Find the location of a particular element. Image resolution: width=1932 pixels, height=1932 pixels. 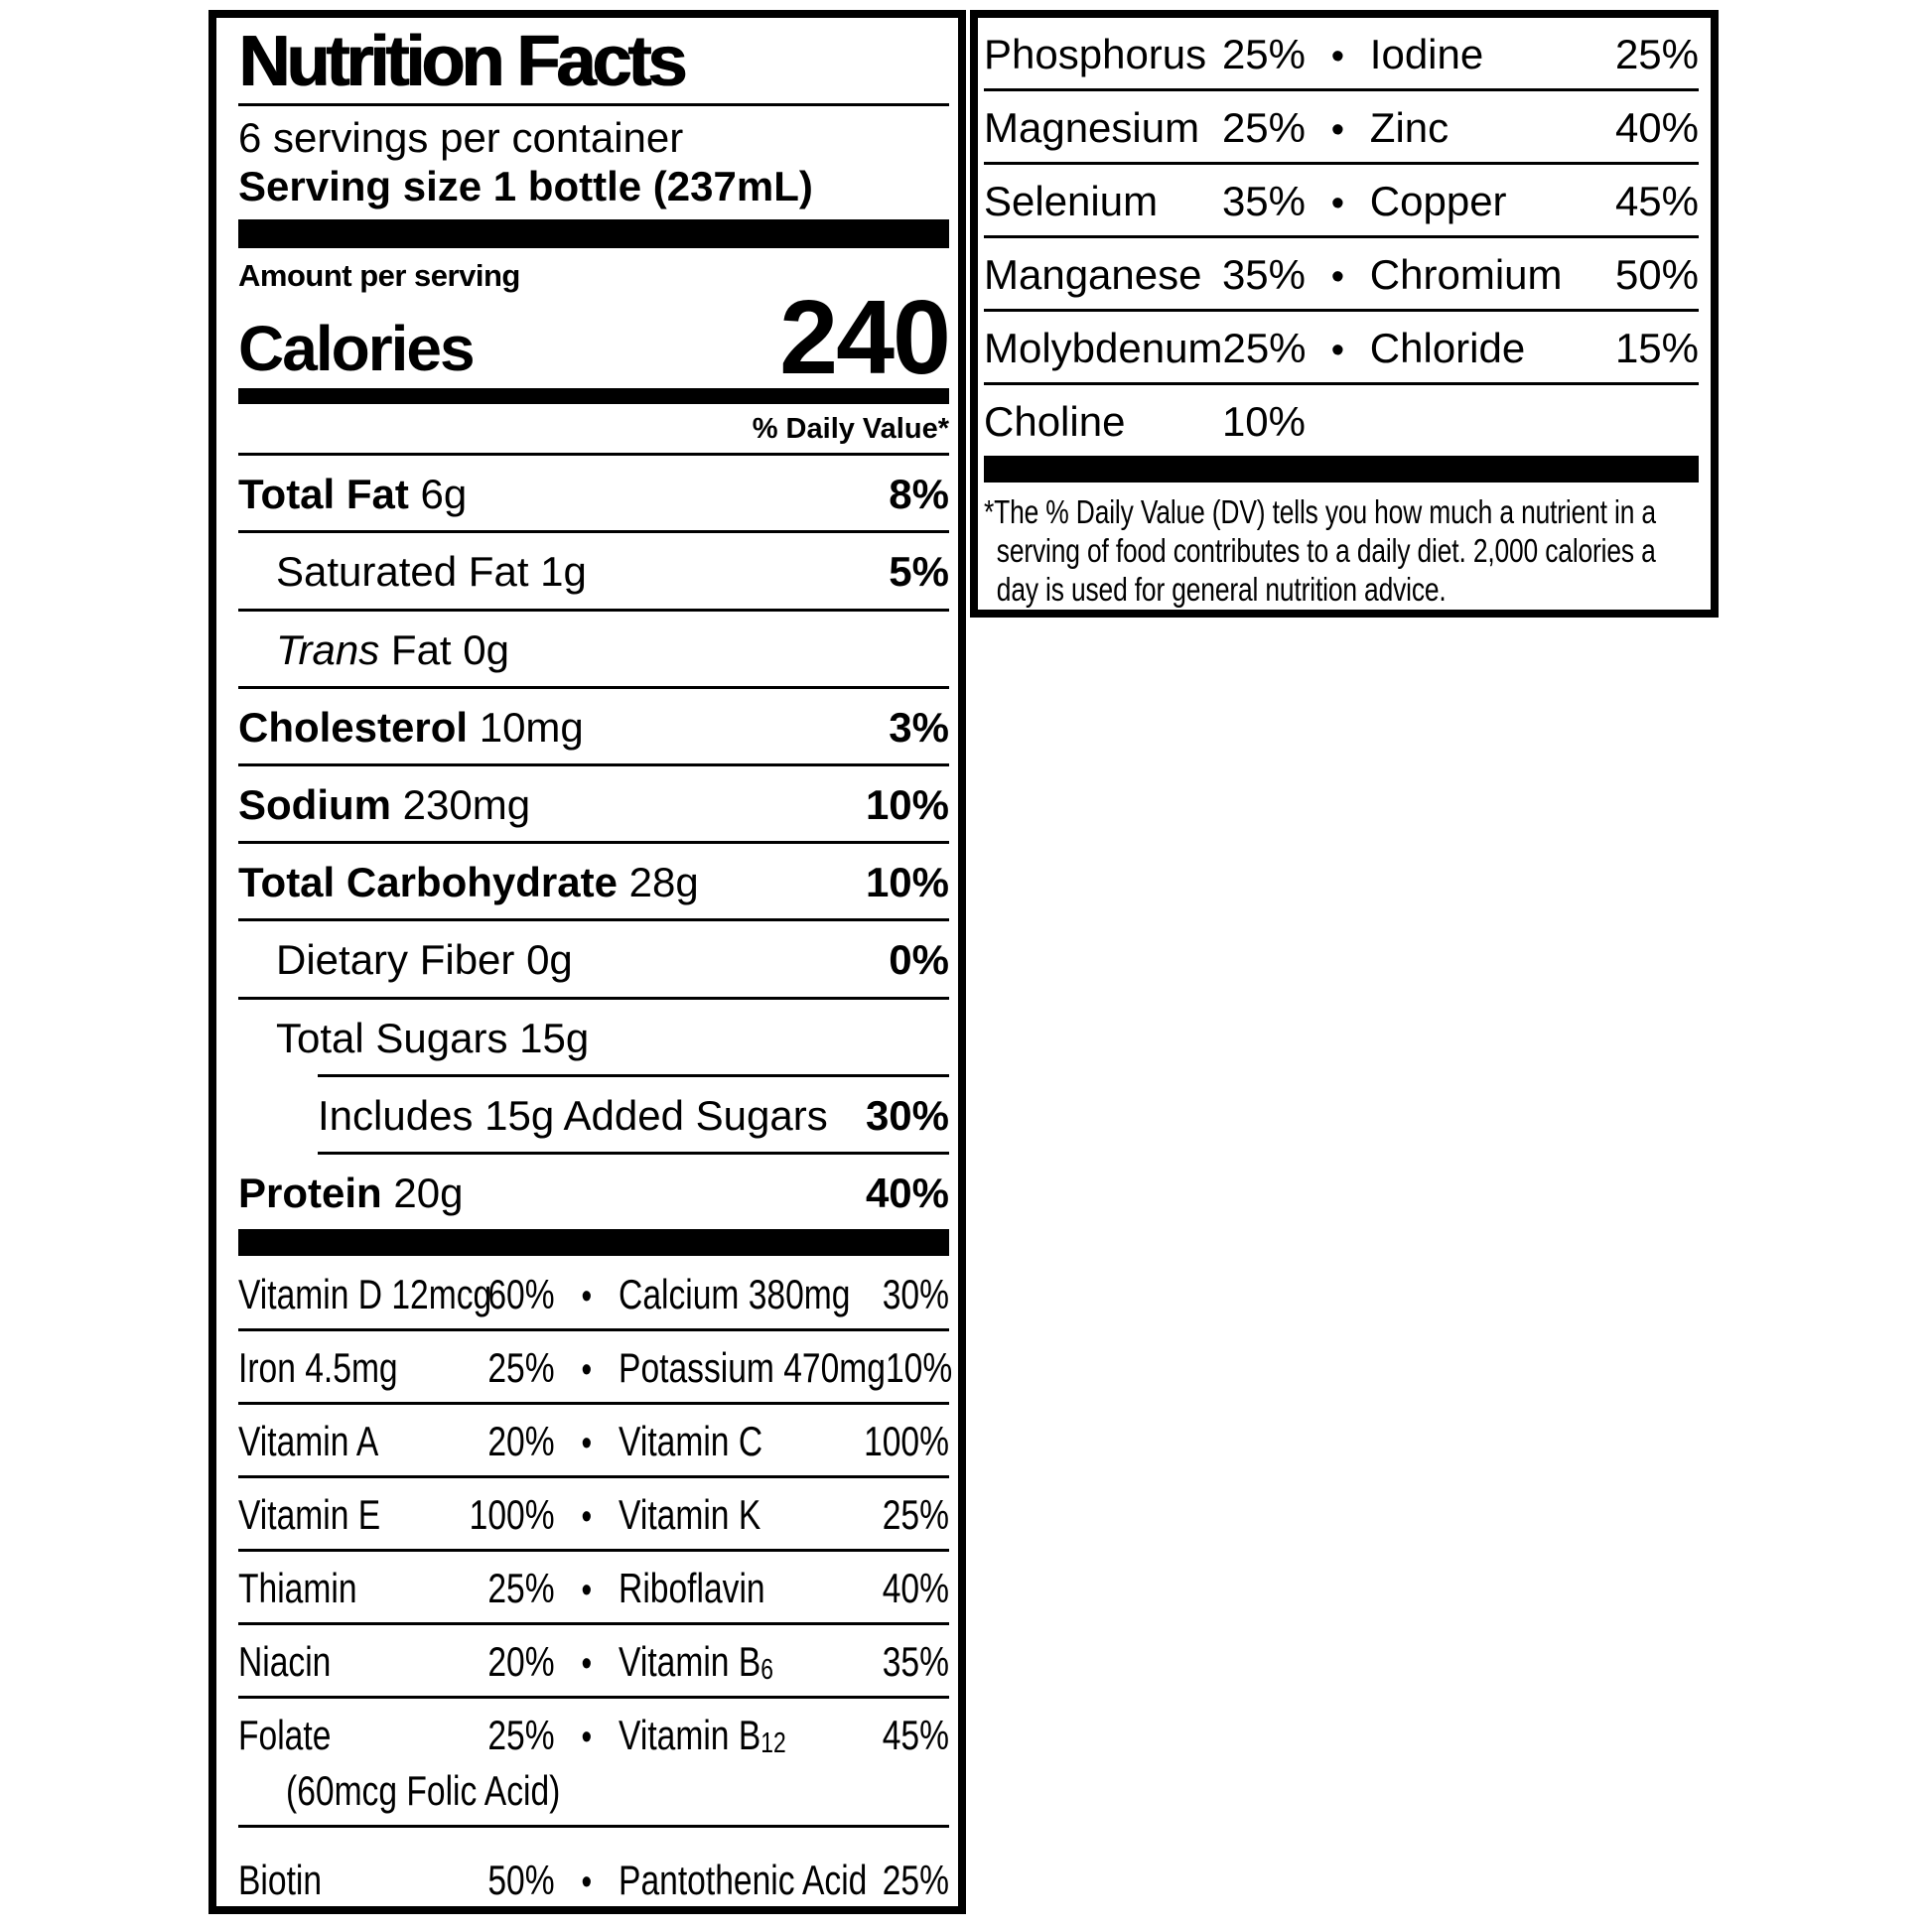

footnote-divider-bar is located at coordinates (1342, 469).